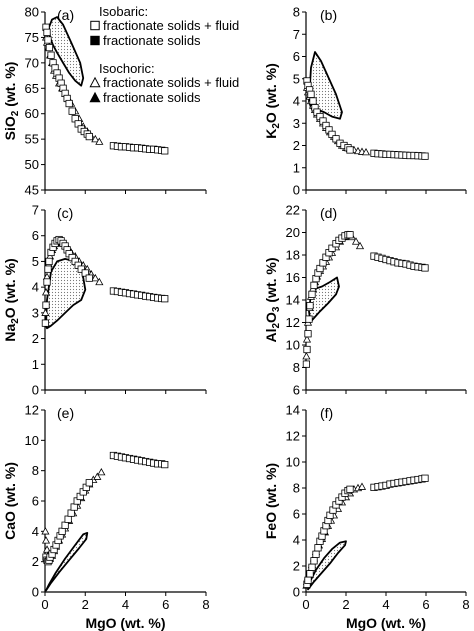  Describe the element at coordinates (32, 113) in the screenshot. I see `y-tick-label: 60` at that location.